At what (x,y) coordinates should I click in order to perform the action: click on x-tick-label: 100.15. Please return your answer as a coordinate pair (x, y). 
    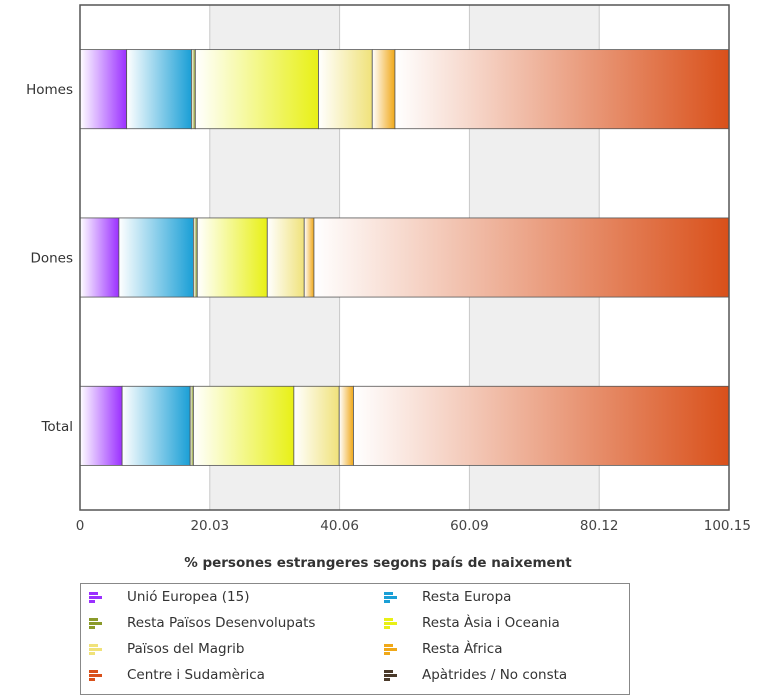
    Looking at the image, I should click on (727, 526).